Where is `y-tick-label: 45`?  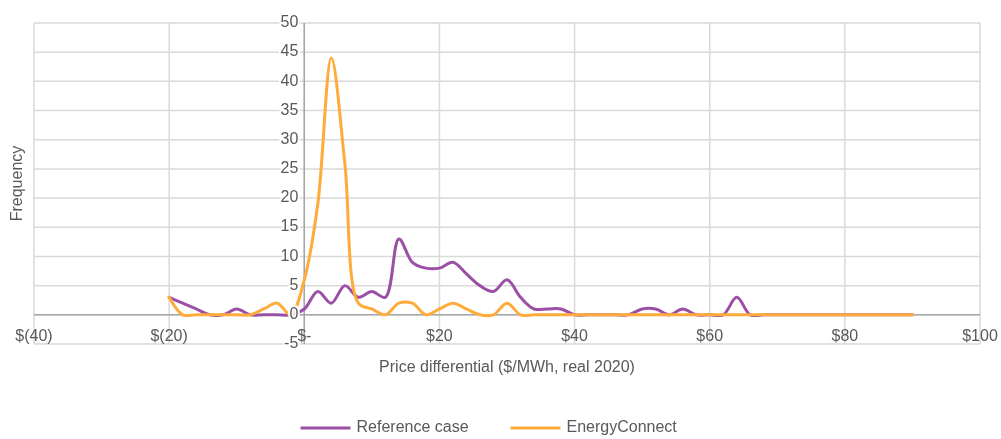
y-tick-label: 45 is located at coordinates (289, 51).